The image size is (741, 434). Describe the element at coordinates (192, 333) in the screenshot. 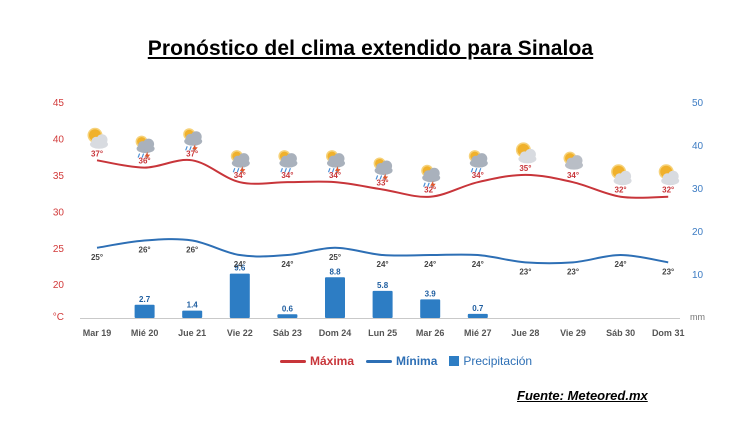

I see `x-tick-label: Jue 21` at that location.